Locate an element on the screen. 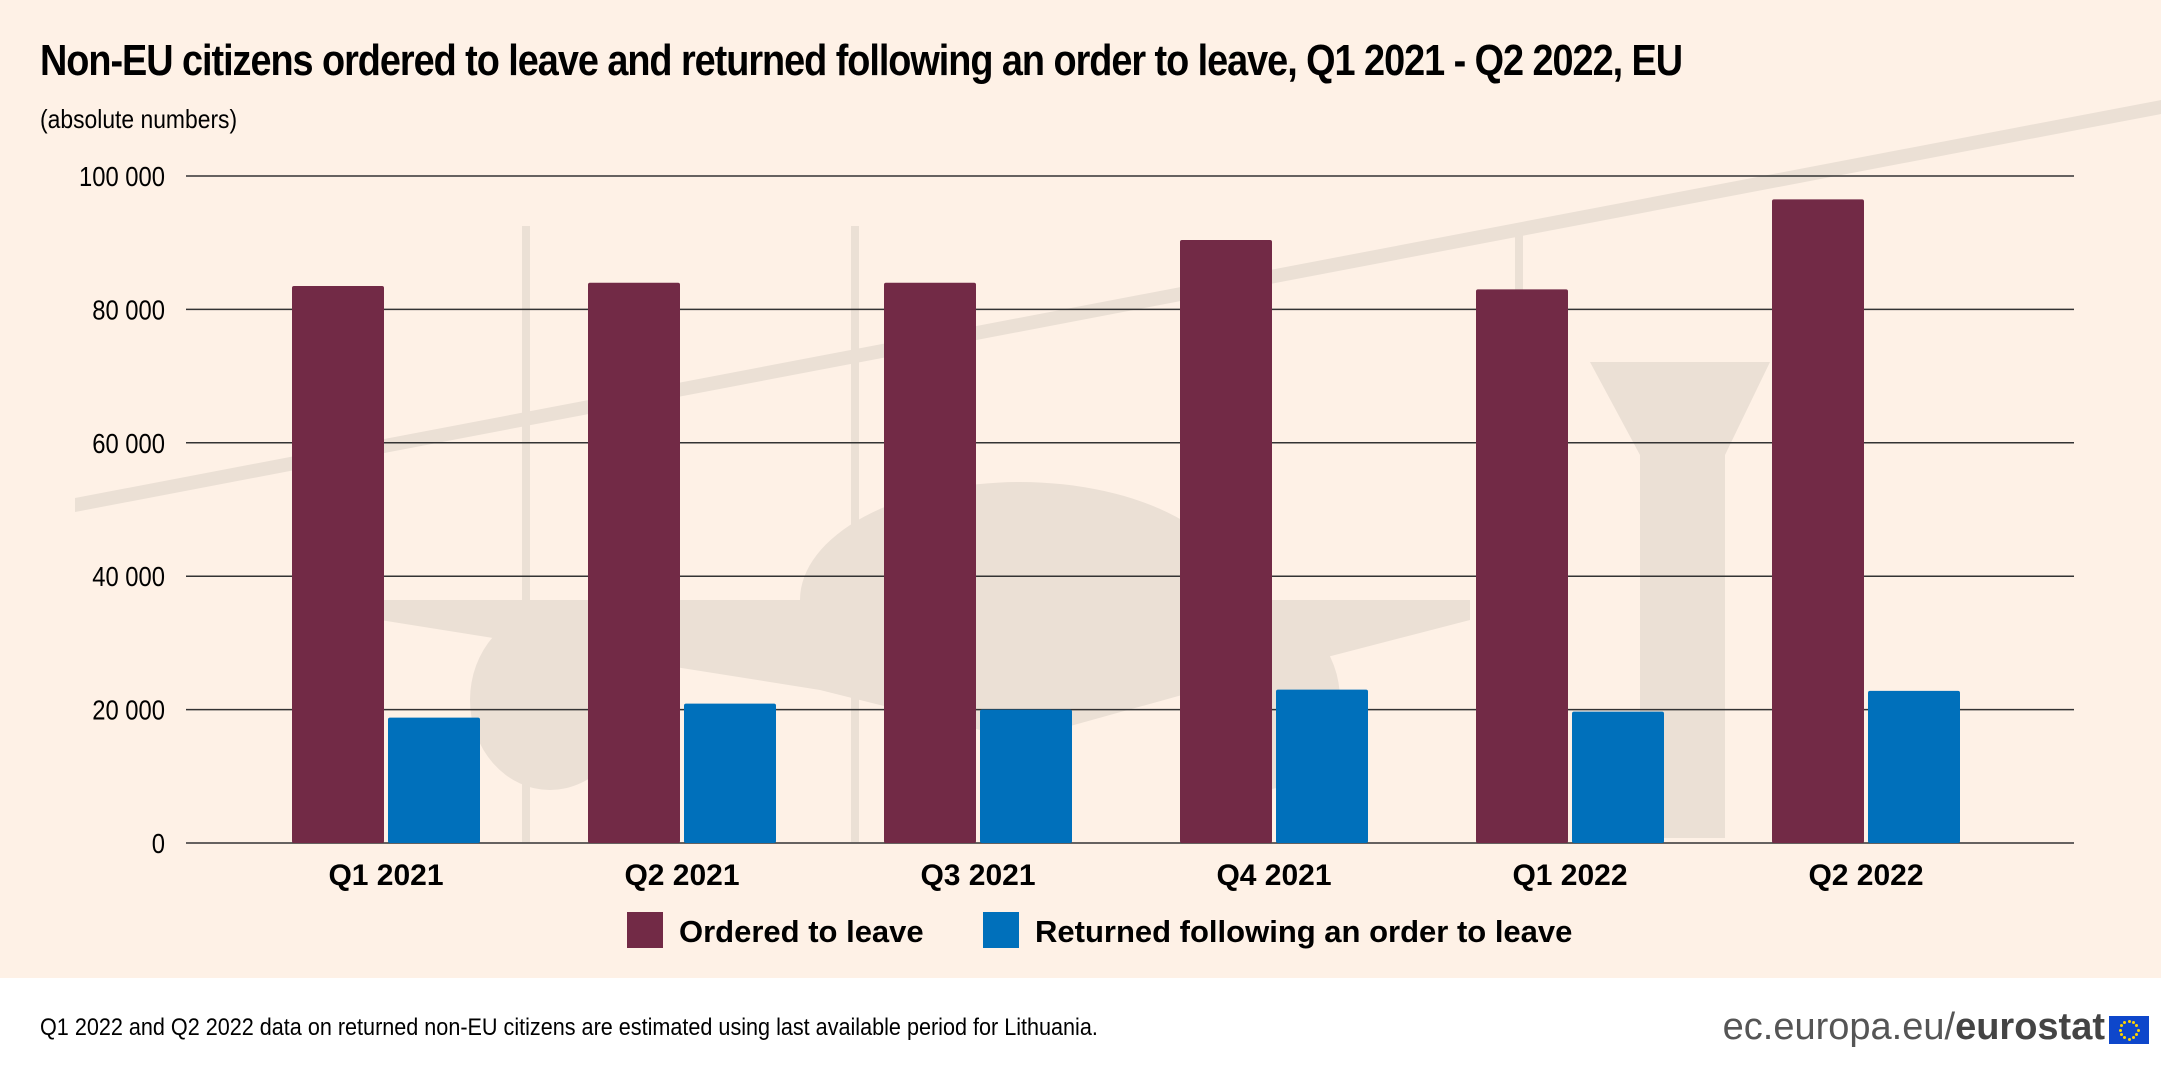 Image resolution: width=2161 pixels, height=1081 pixels. y-axis: 0 20 000 40 000 60 000 80 000 100 000 is located at coordinates (122, 509).